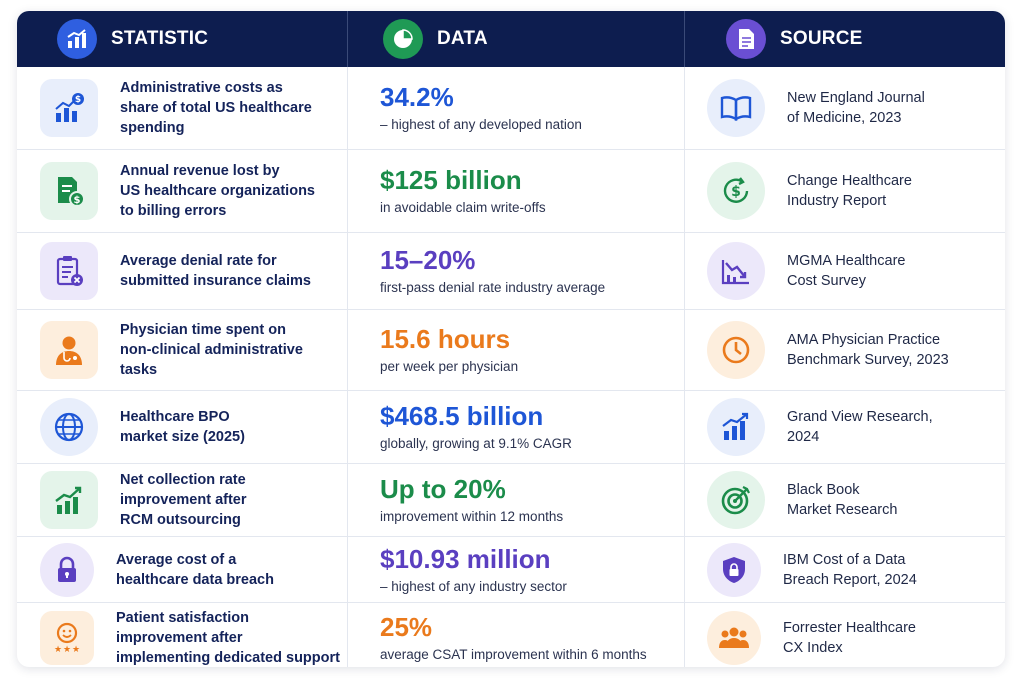 This screenshot has height=683, width=1024. What do you see at coordinates (69, 191) in the screenshot?
I see `invoice-dollar-icon: $` at bounding box center [69, 191].